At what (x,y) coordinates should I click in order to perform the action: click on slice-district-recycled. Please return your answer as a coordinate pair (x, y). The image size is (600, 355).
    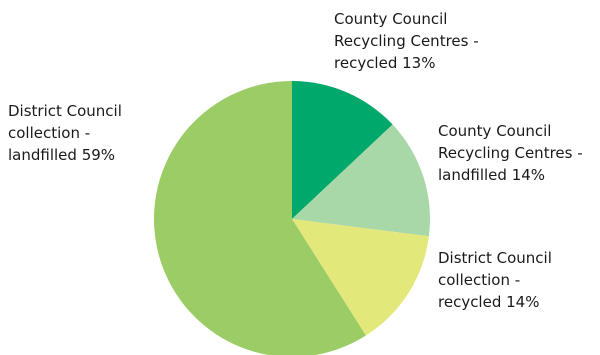
    Looking at the image, I should click on (360, 277).